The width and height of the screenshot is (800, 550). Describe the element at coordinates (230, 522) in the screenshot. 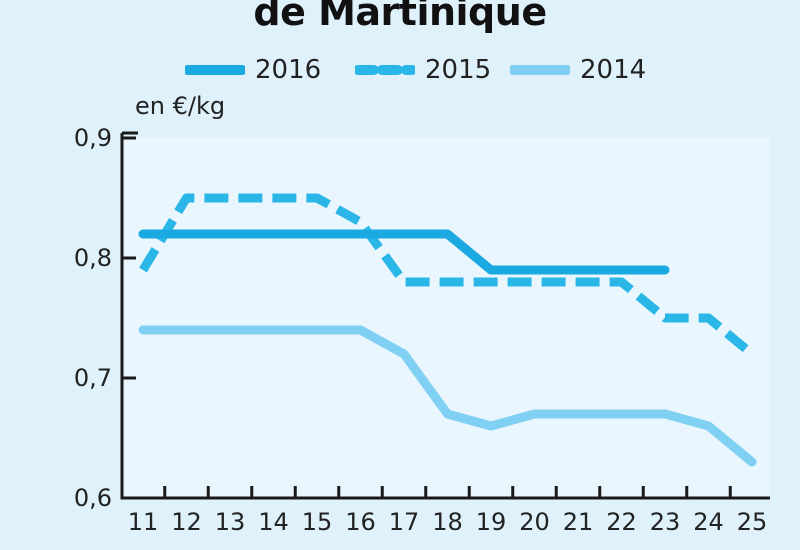

I see `x-tick-label: 13` at that location.